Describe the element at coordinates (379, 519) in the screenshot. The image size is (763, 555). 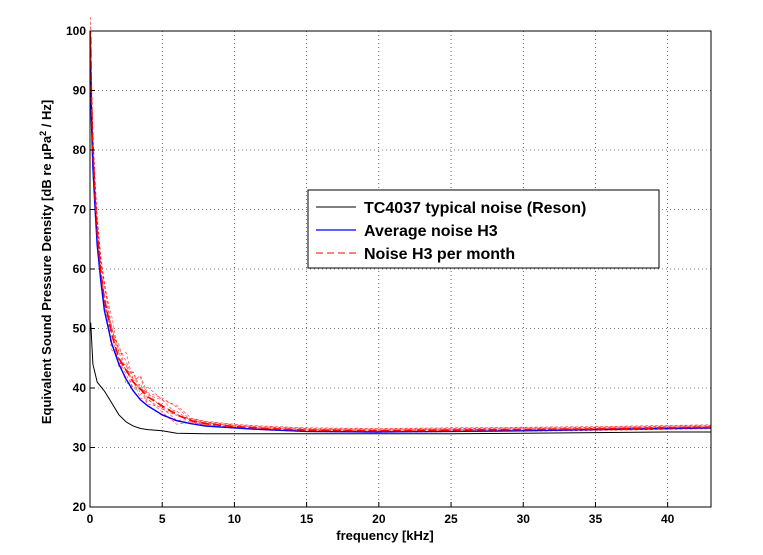
I see `x-tick-label: 20` at that location.